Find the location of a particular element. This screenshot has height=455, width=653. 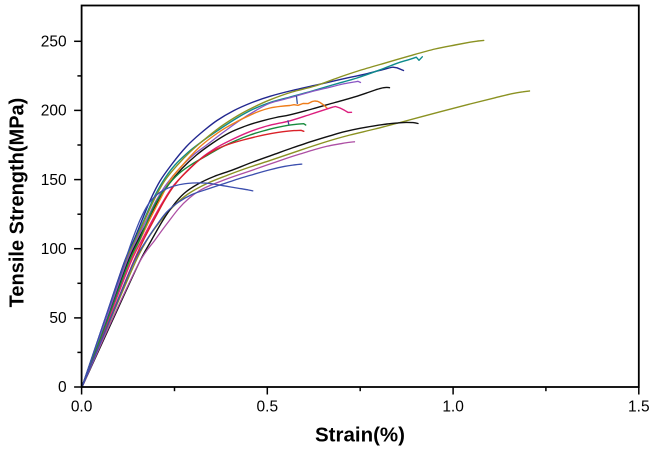

svg-text: 200 is located at coordinates (54, 111).